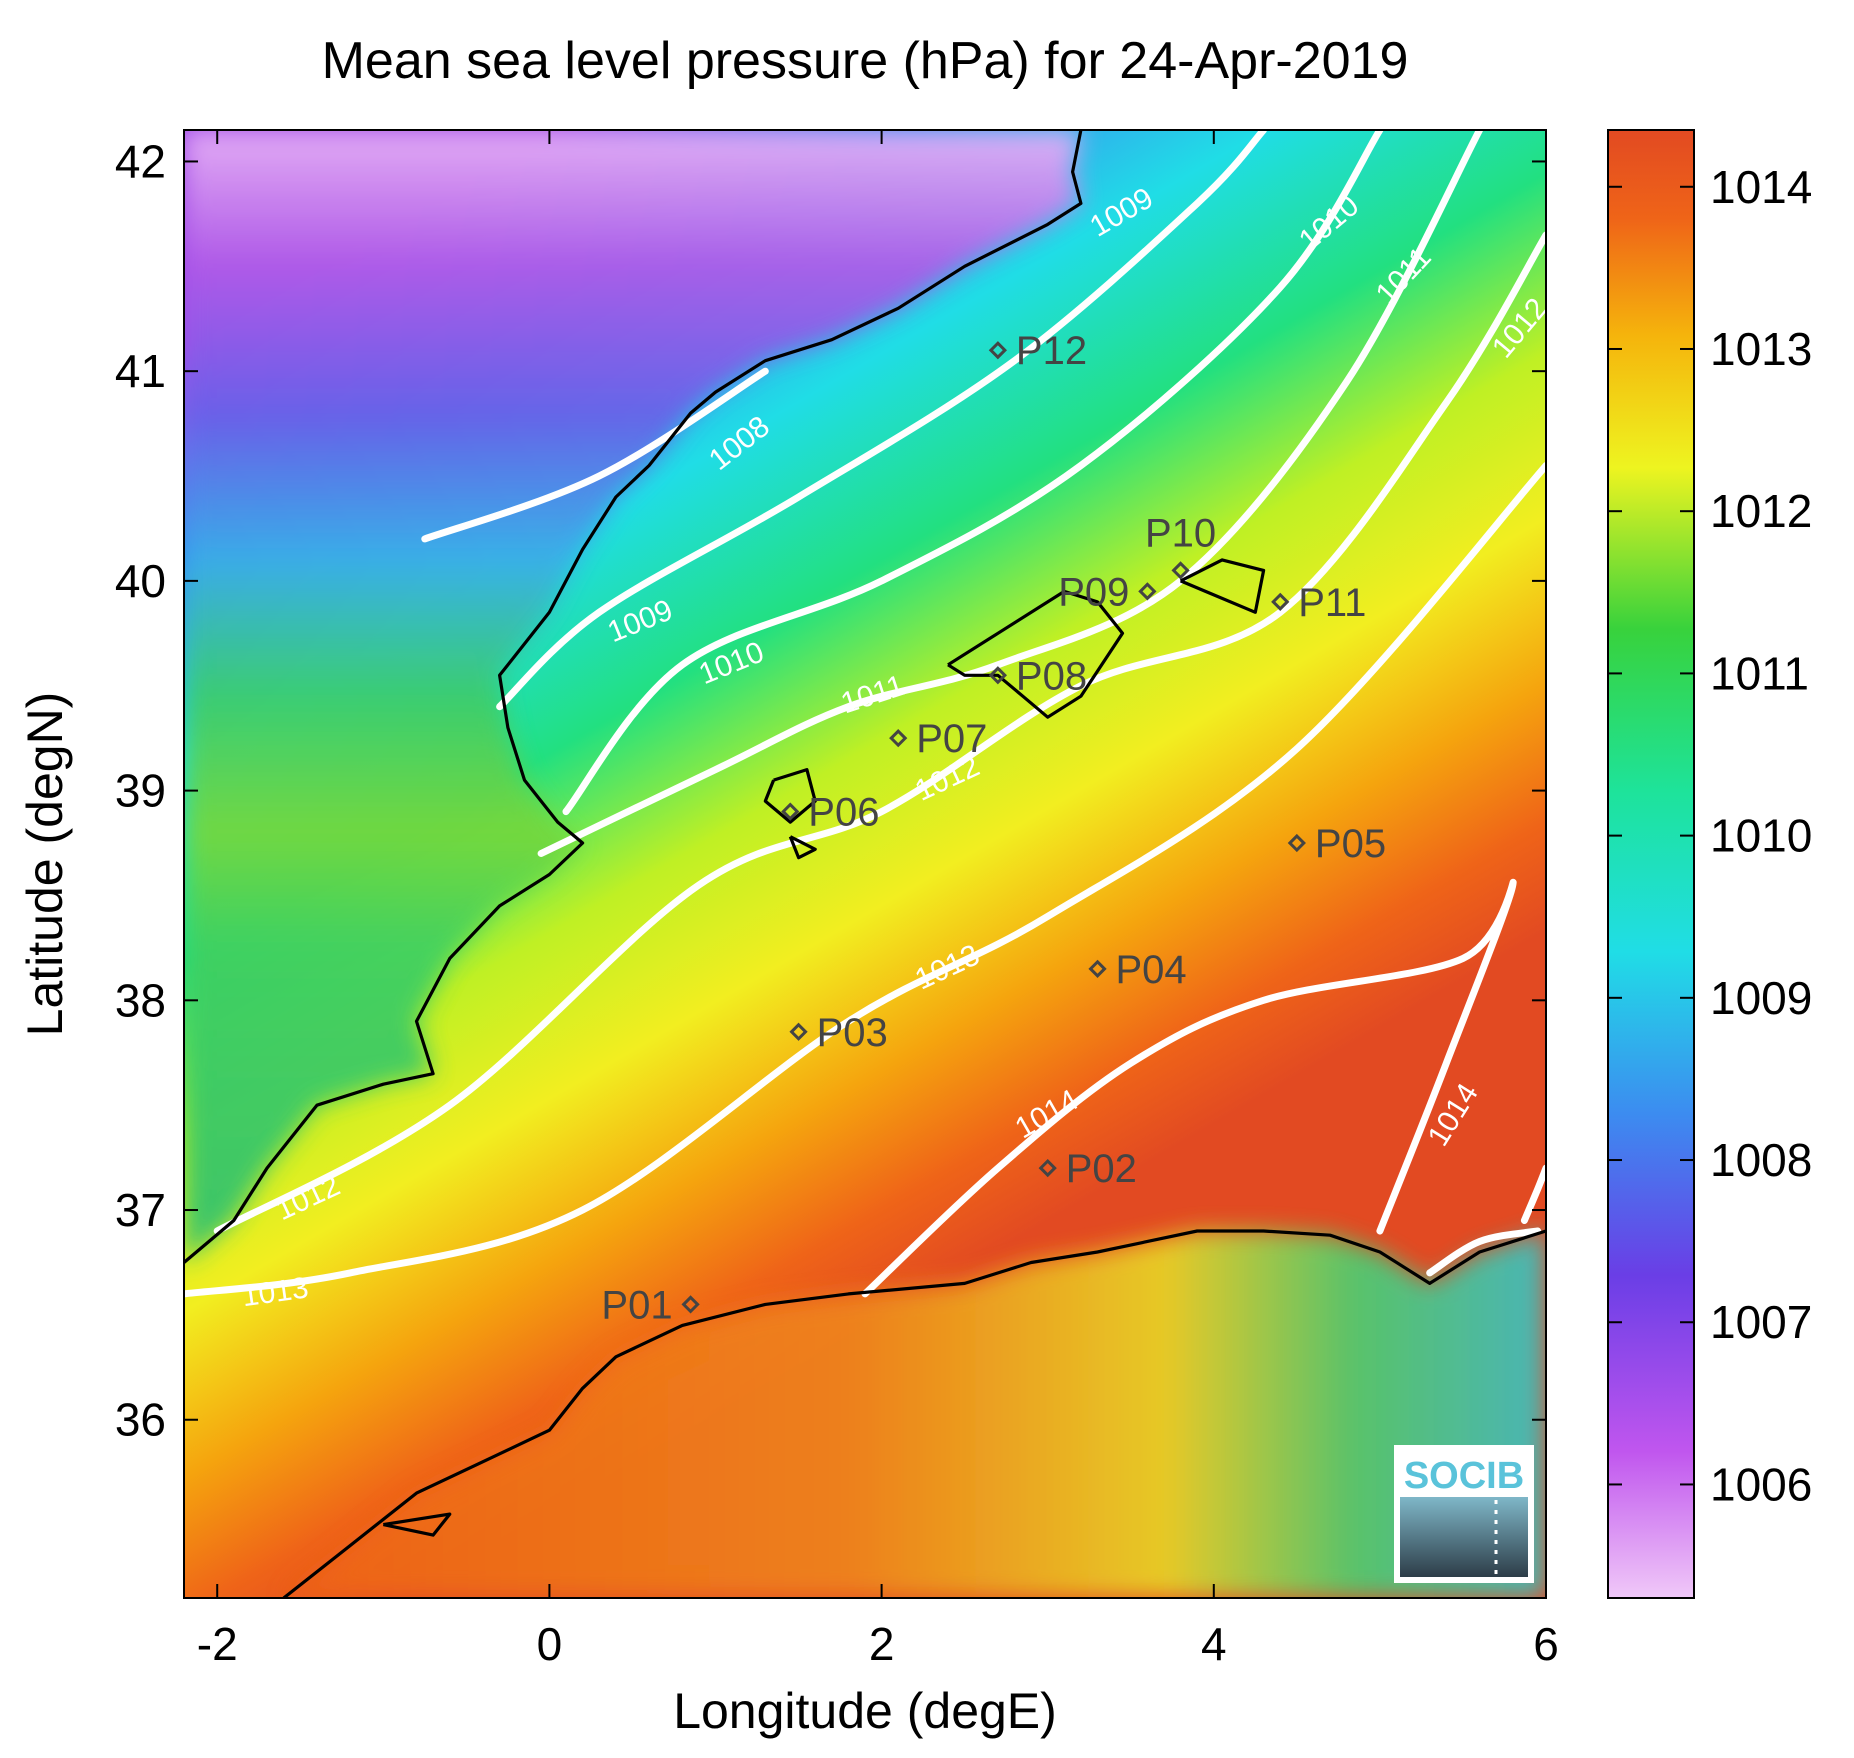  Describe the element at coordinates (1097, 968) in the screenshot. I see `station-marker-p04` at that location.